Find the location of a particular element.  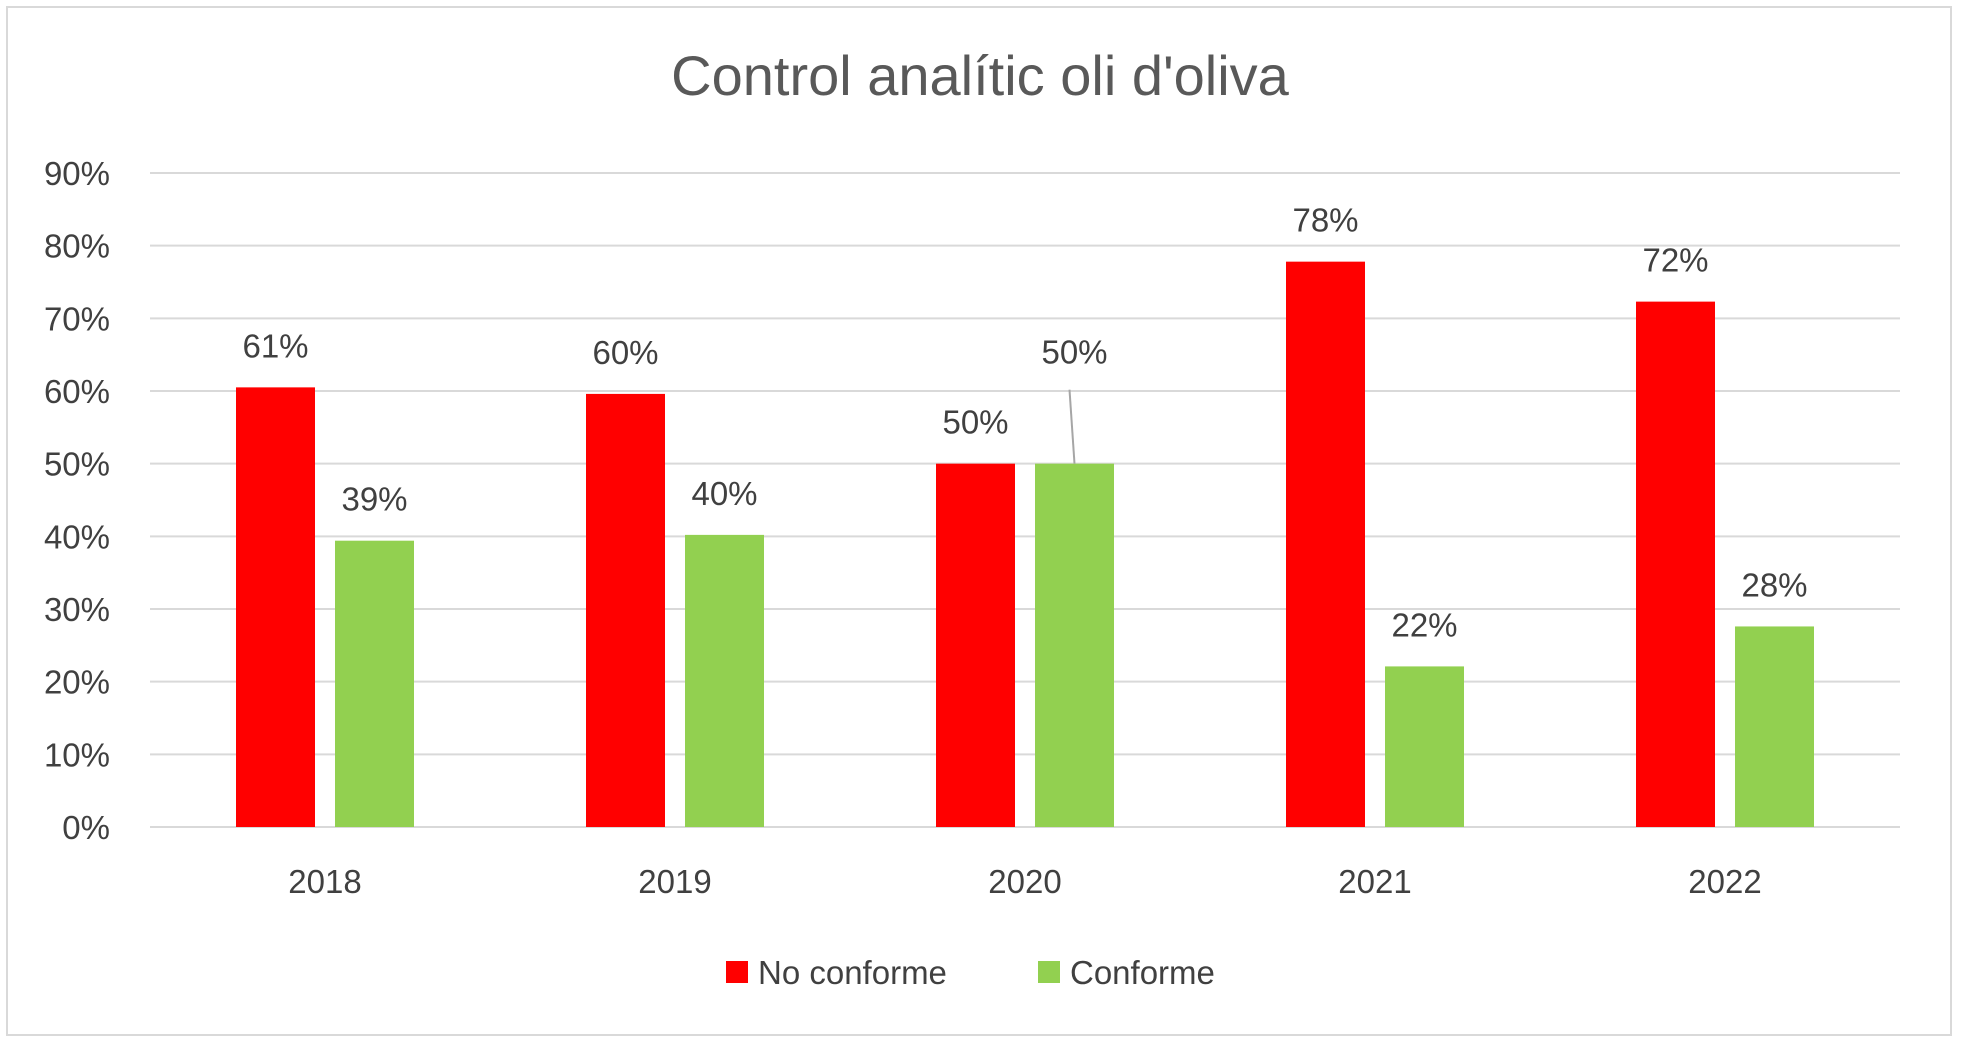

y-tick-label: 10% is located at coordinates (77, 754).